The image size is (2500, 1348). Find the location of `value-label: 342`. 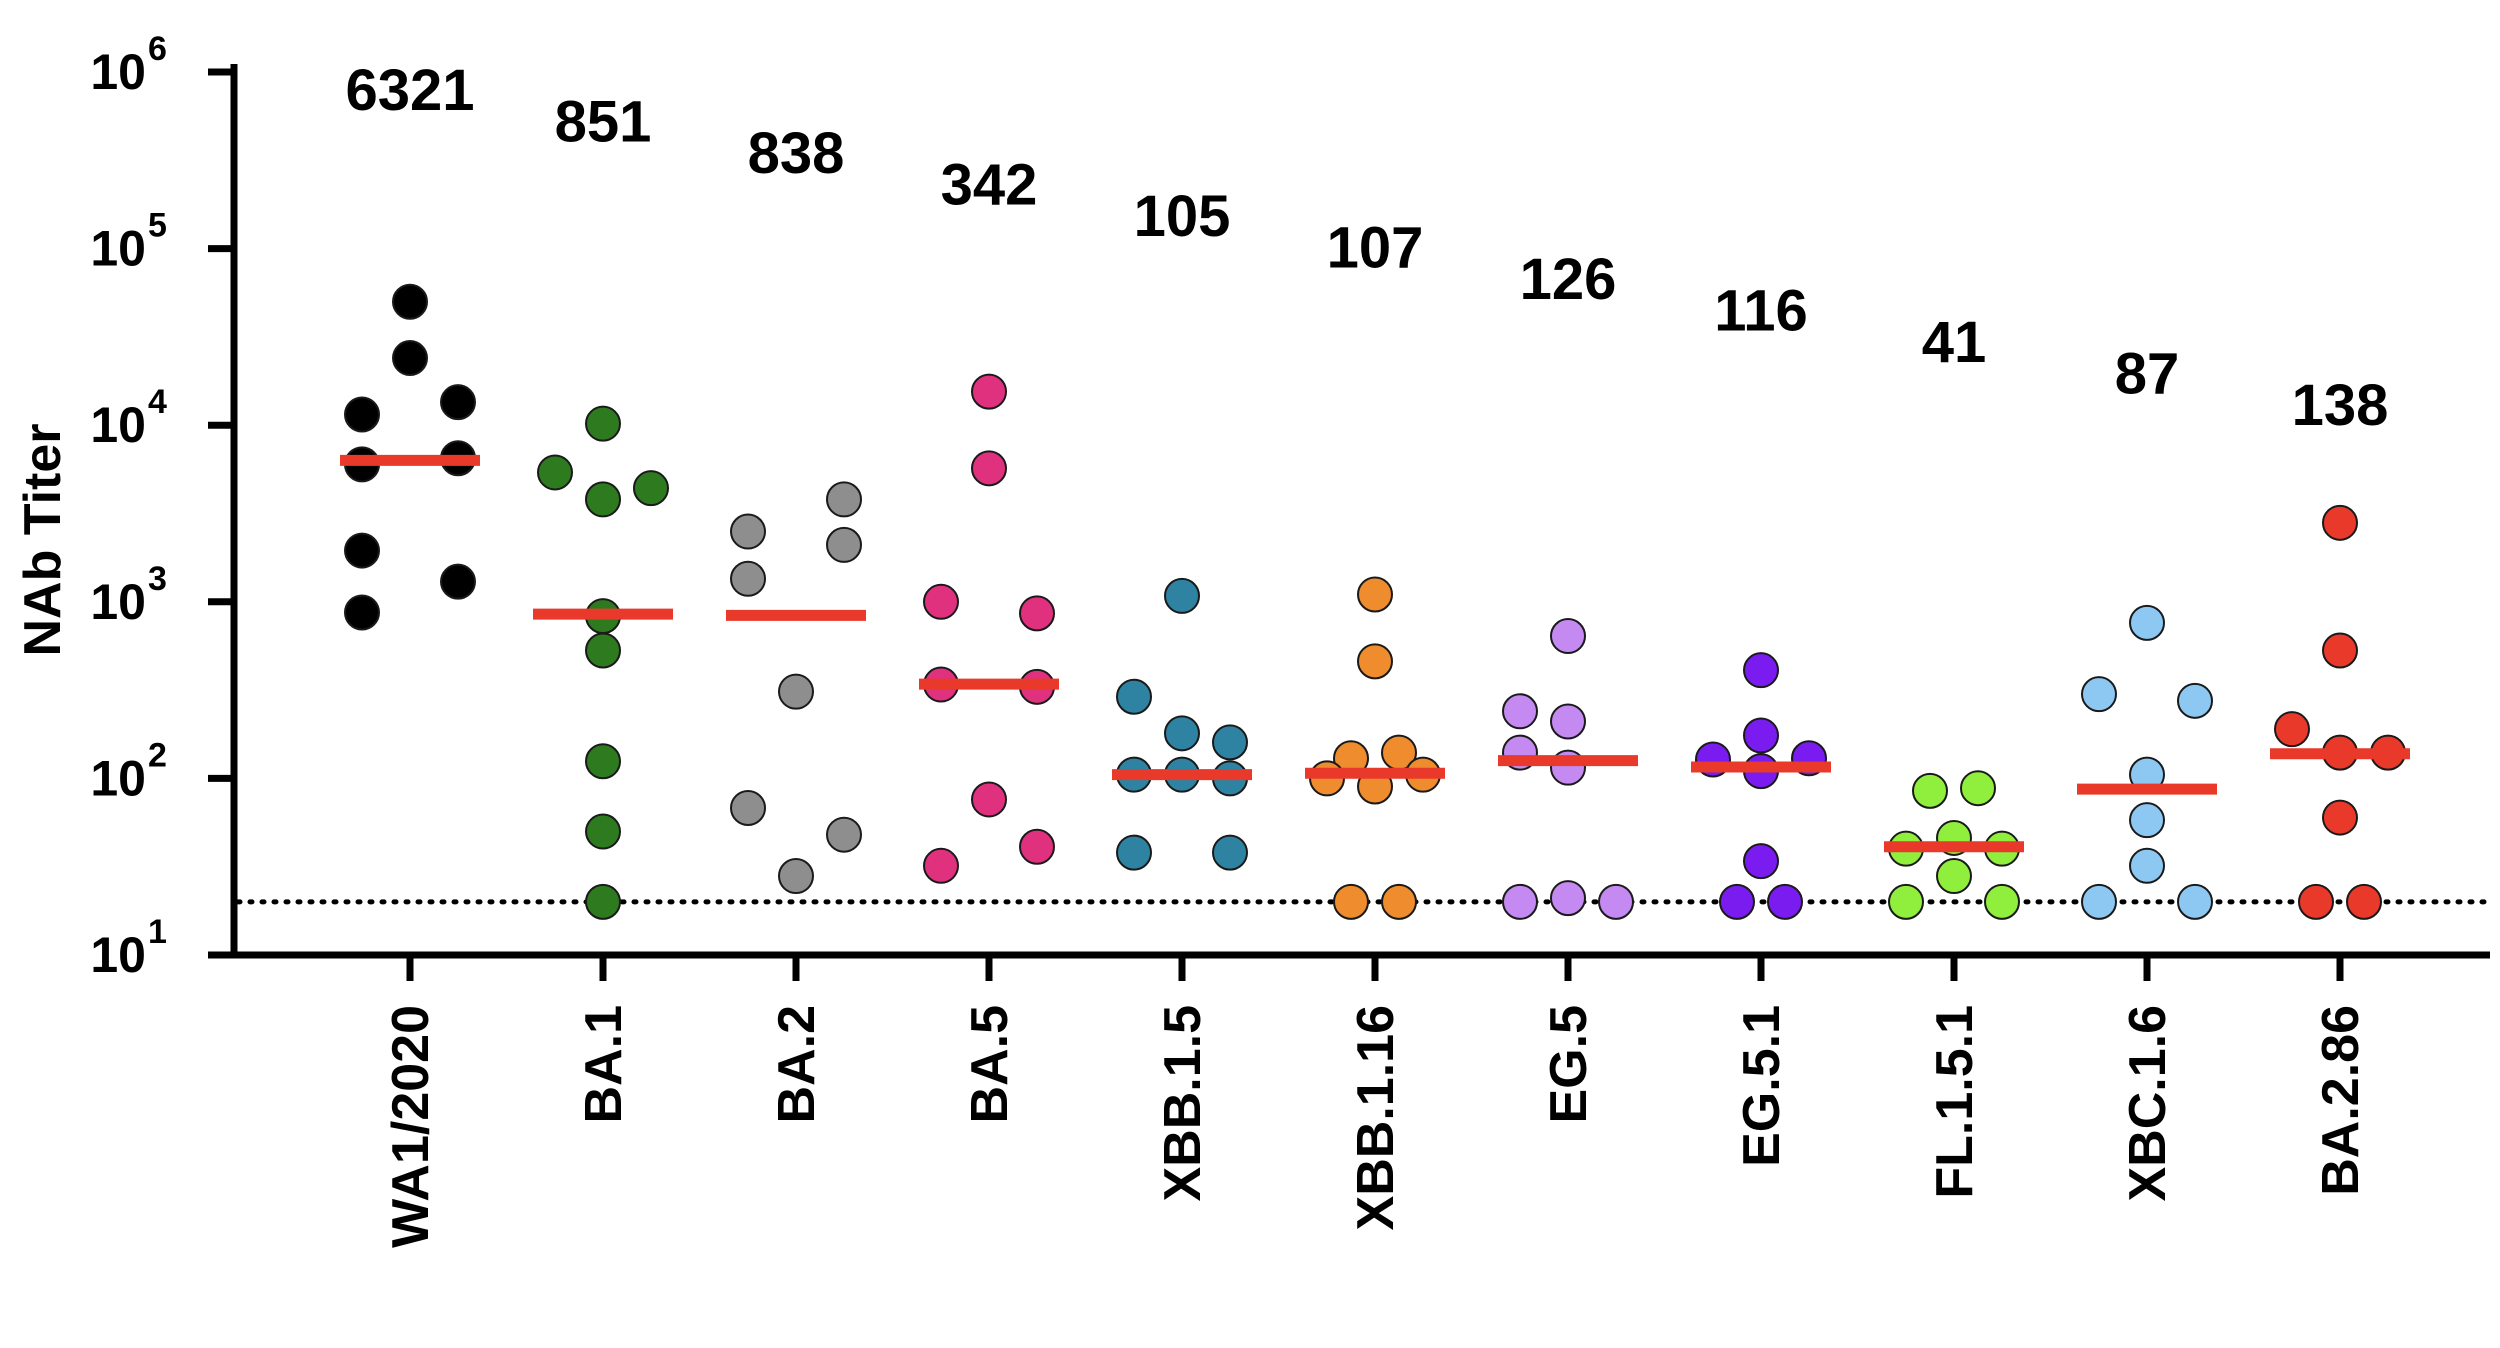

value-label: 342 is located at coordinates (989, 185).